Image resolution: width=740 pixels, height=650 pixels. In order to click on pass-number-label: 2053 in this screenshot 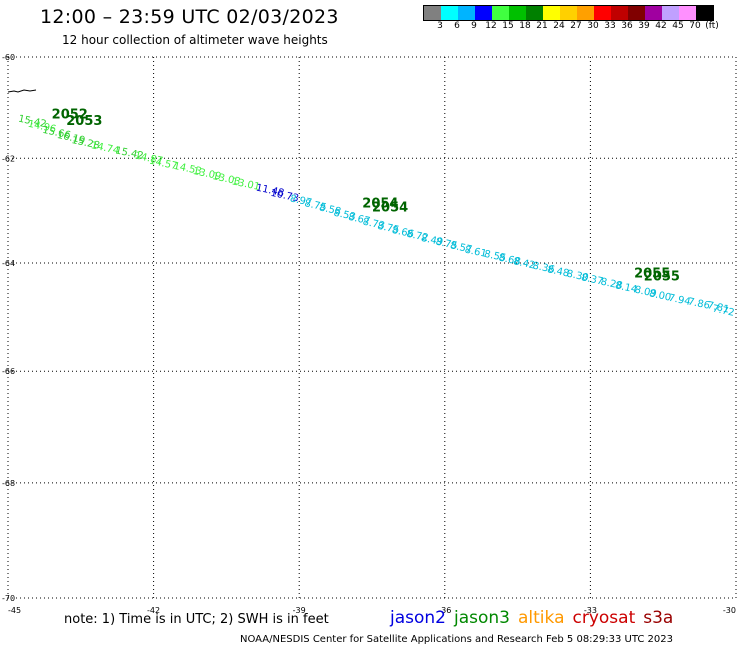, I will do `click(84, 121)`.